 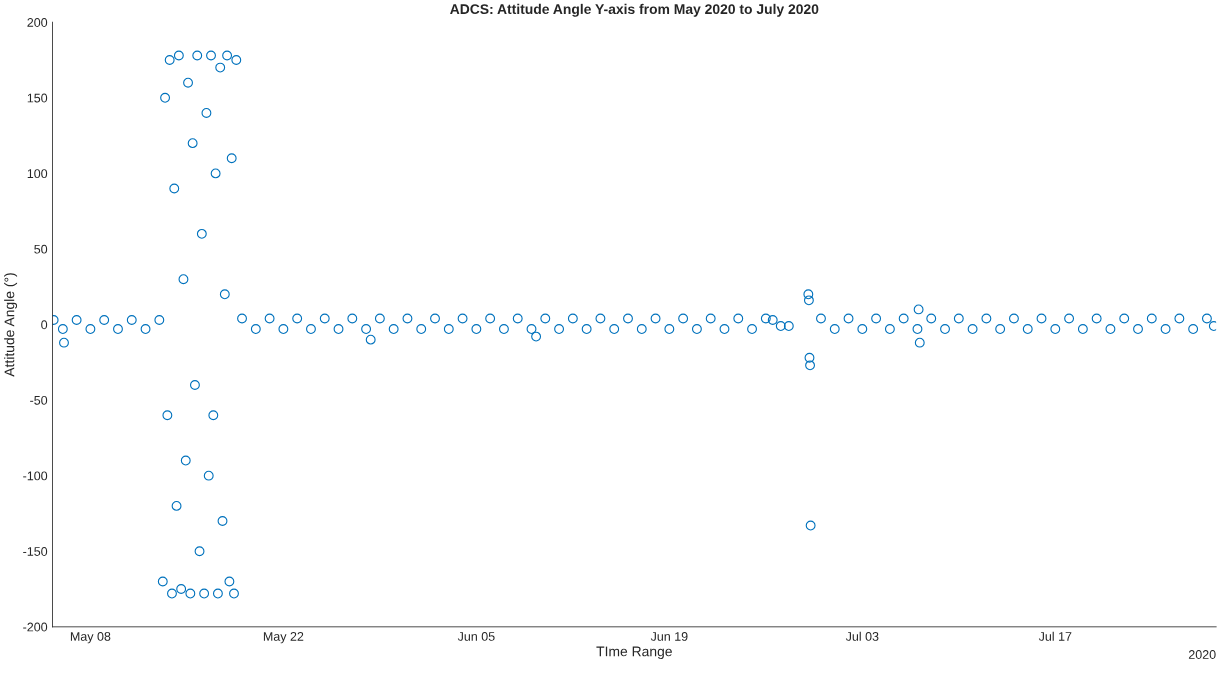 What do you see at coordinates (35, 476) in the screenshot?
I see `y-tick-label: -100` at bounding box center [35, 476].